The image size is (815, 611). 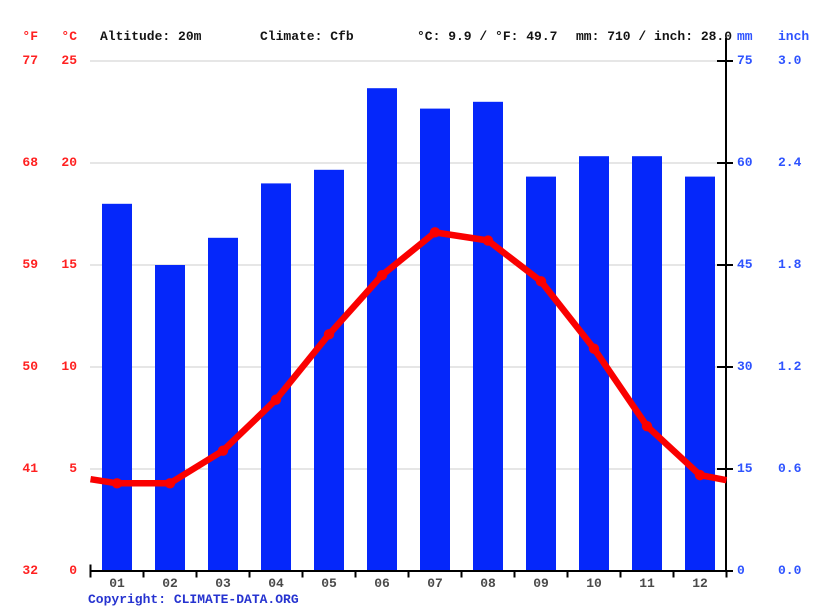 I want to click on left-axis-c-label: 20, so click(x=69, y=162).